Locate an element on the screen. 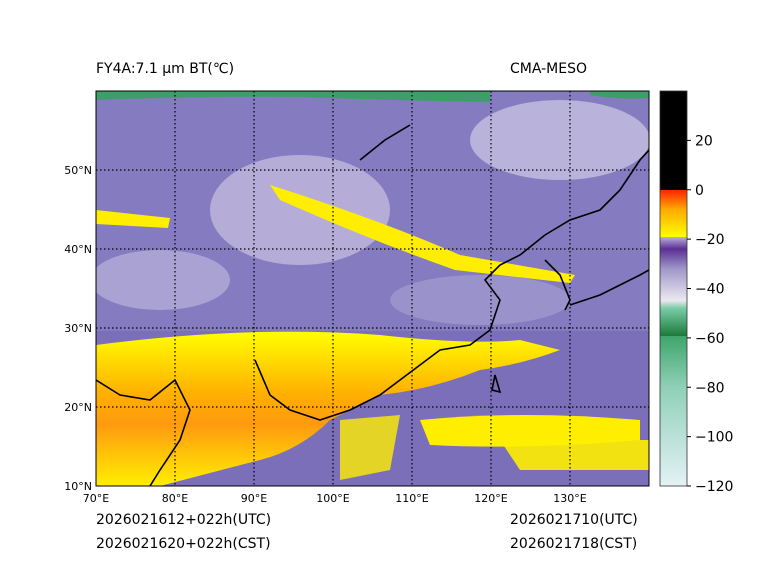 The width and height of the screenshot is (764, 573). coastline-japan is located at coordinates (609, 287).